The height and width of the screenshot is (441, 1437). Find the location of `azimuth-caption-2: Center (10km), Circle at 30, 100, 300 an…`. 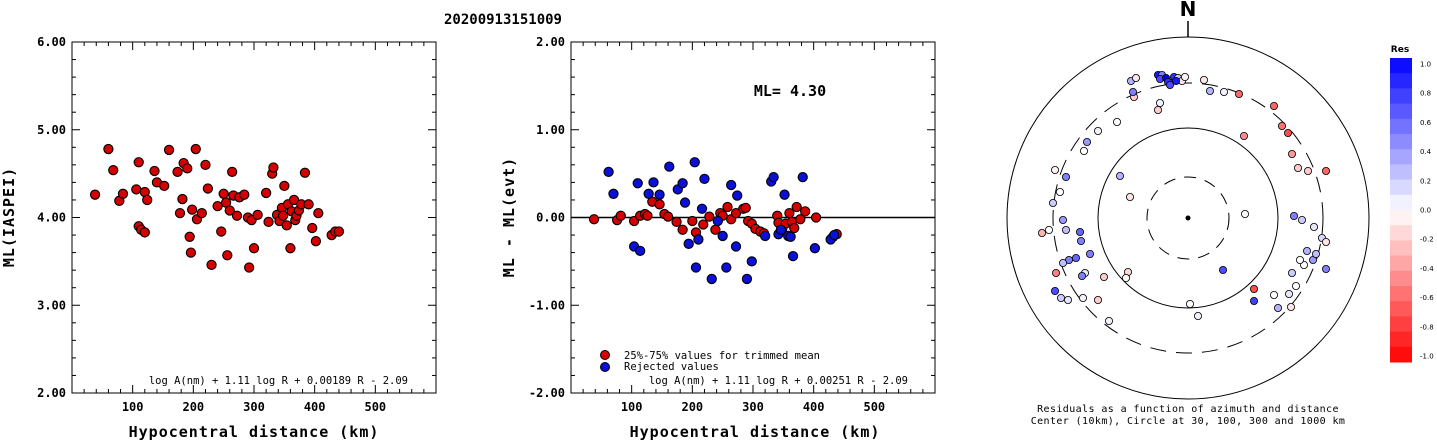

azimuth-caption-2: Center (10km), Circle at 30, 100, 300 an… is located at coordinates (1188, 421).